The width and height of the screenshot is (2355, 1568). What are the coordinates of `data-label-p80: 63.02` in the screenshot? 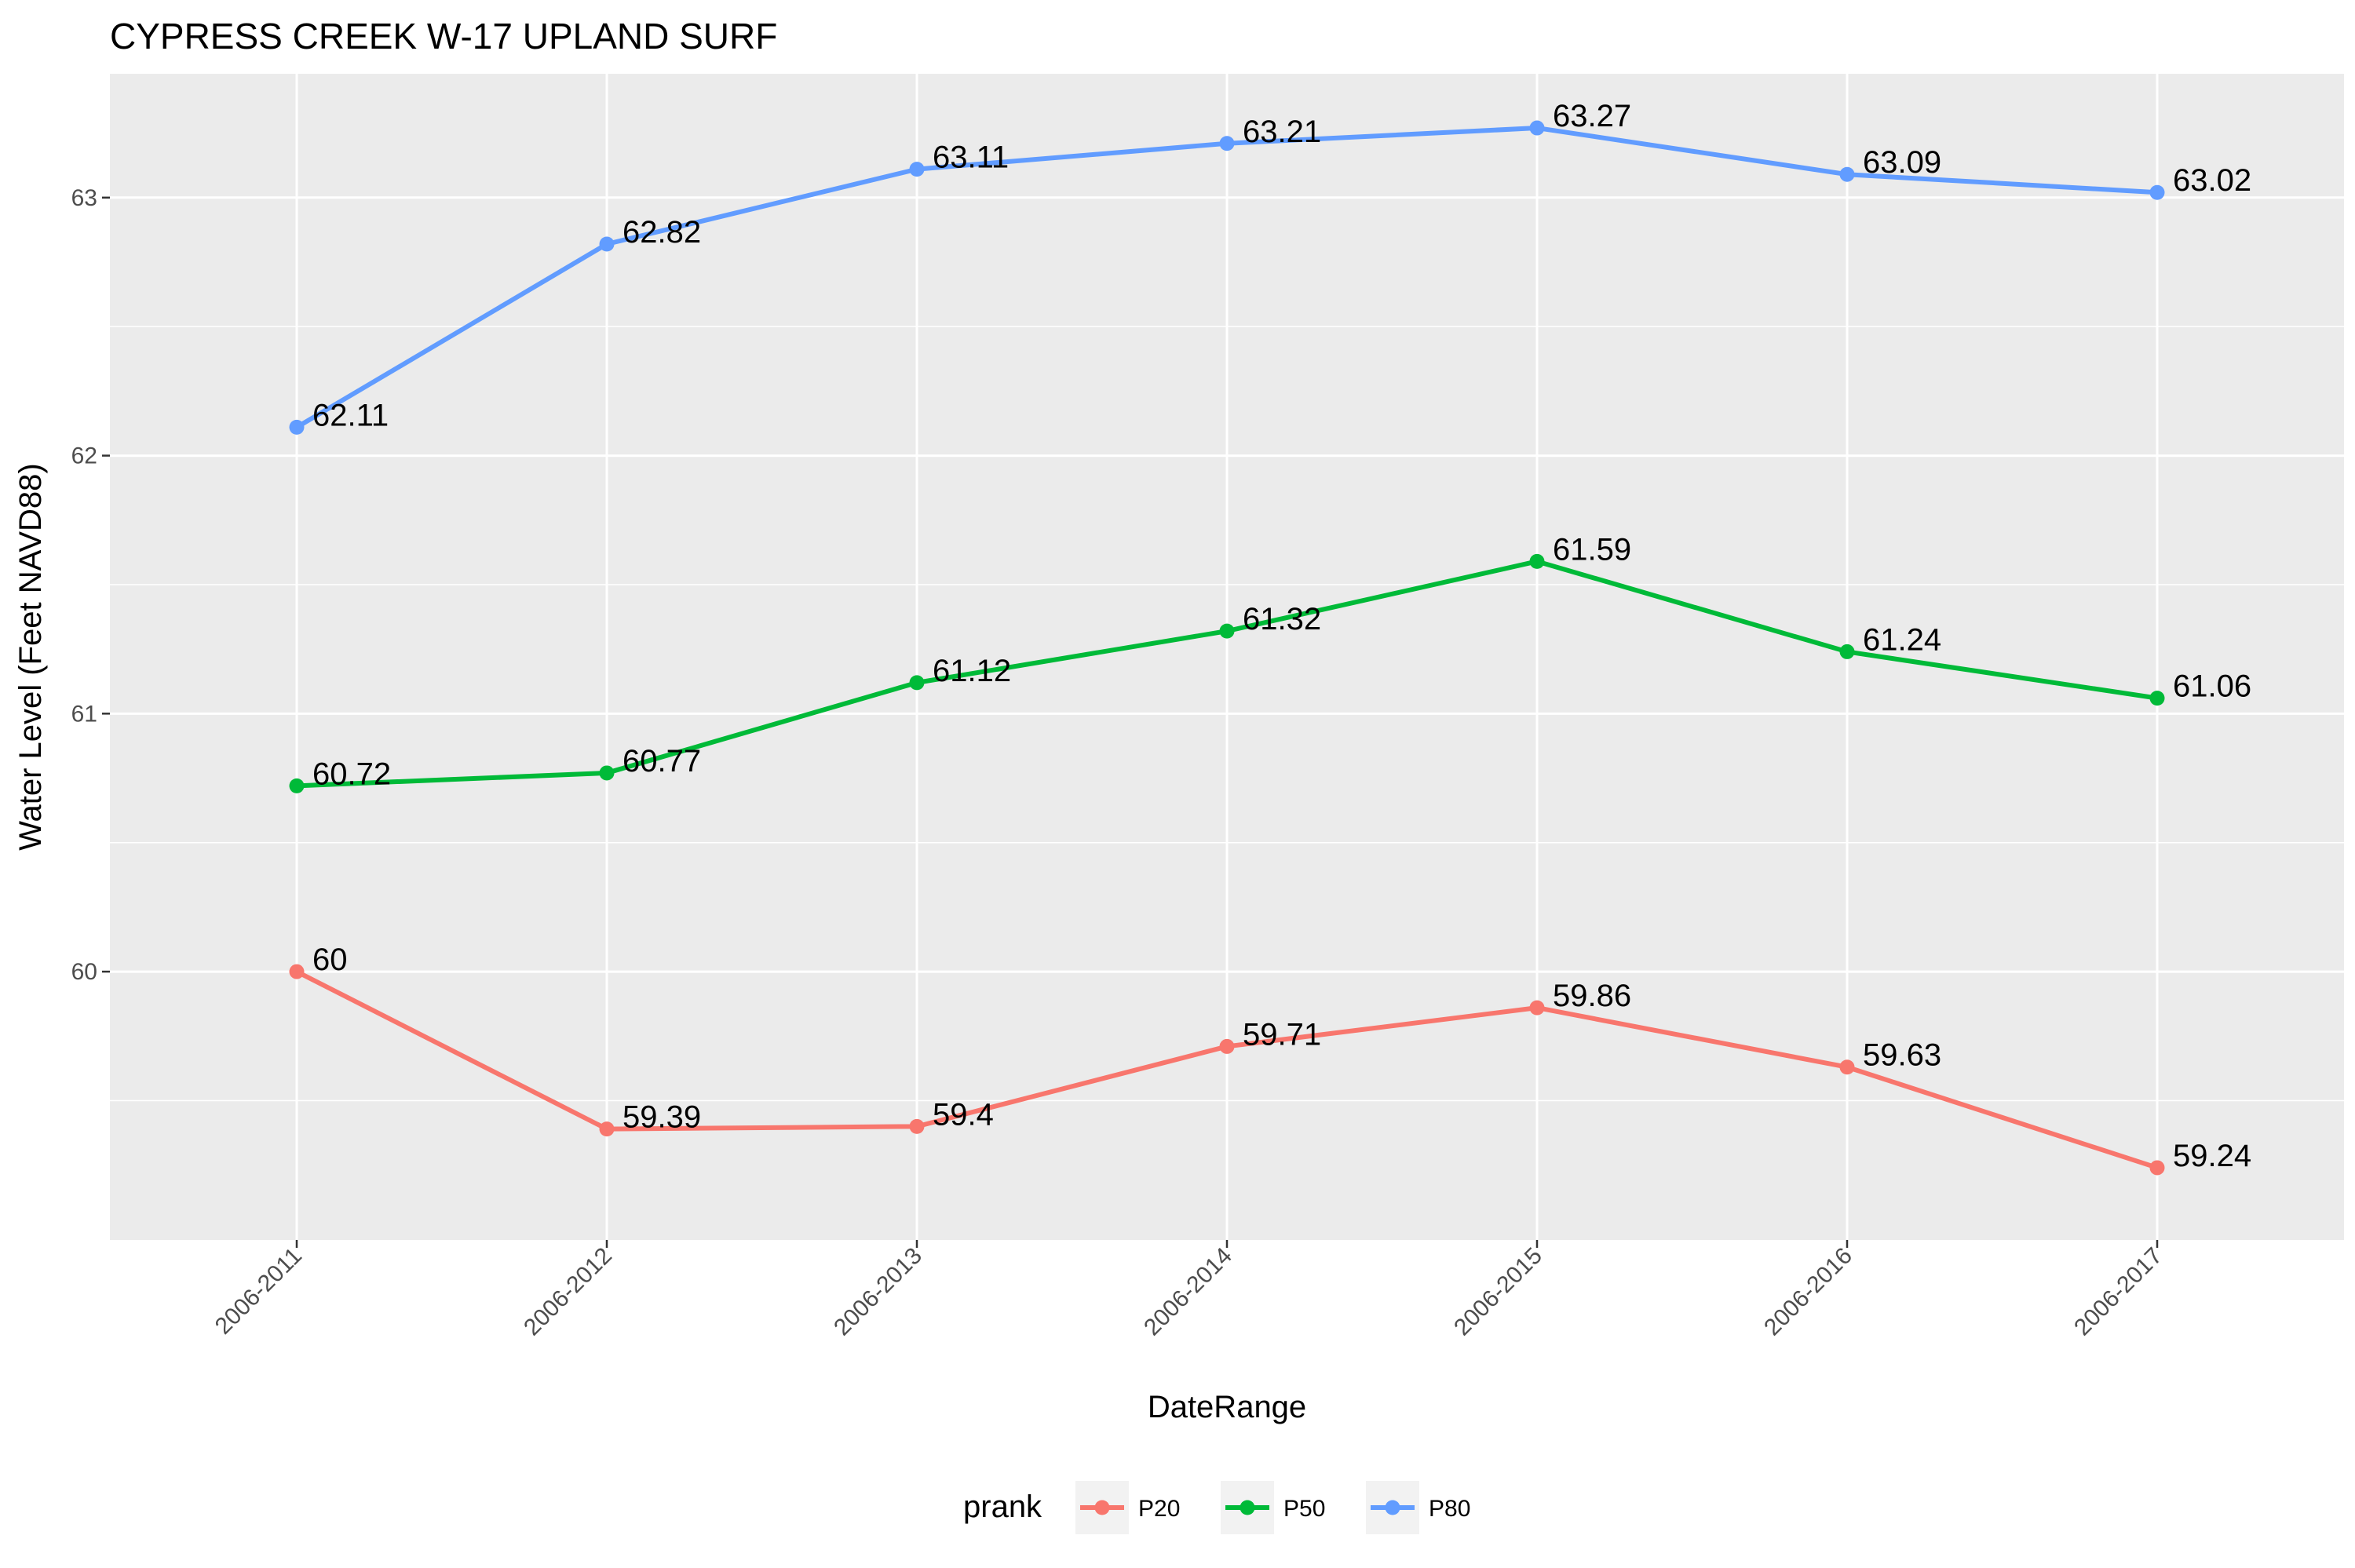 It's located at (2212, 180).